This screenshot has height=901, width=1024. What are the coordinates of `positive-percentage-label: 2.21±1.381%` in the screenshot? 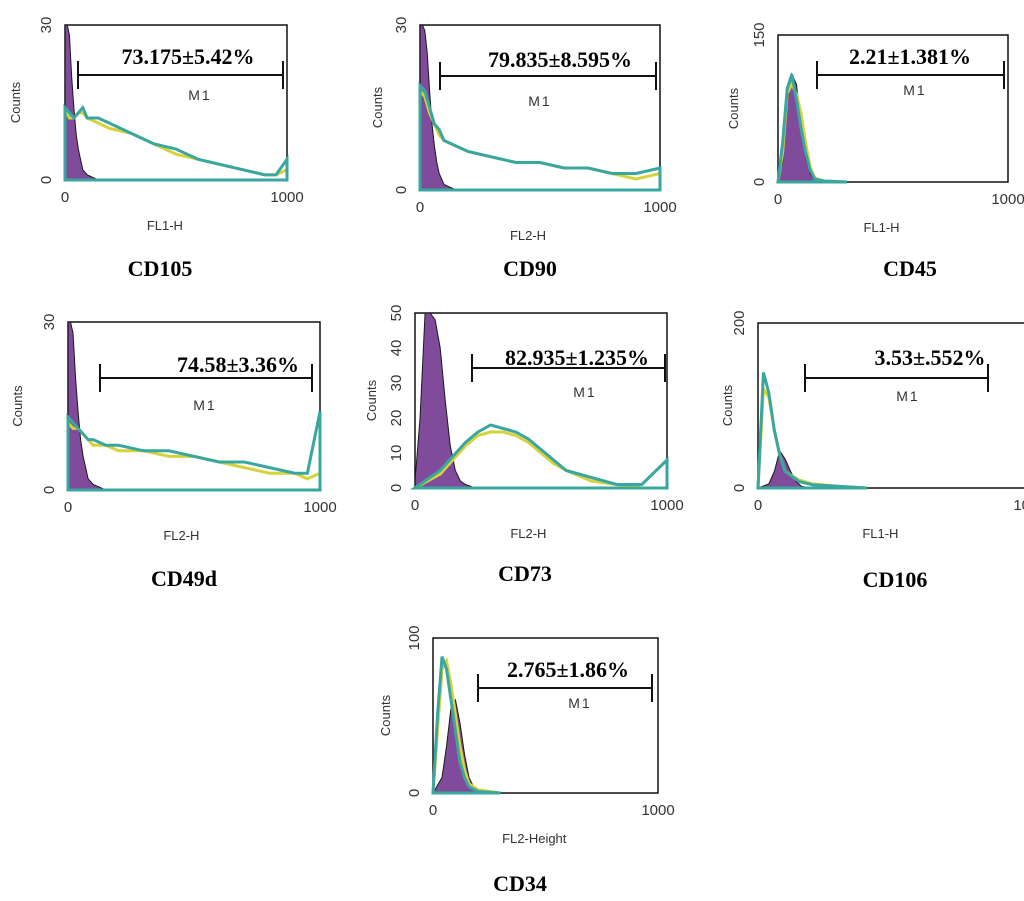 It's located at (910, 56).